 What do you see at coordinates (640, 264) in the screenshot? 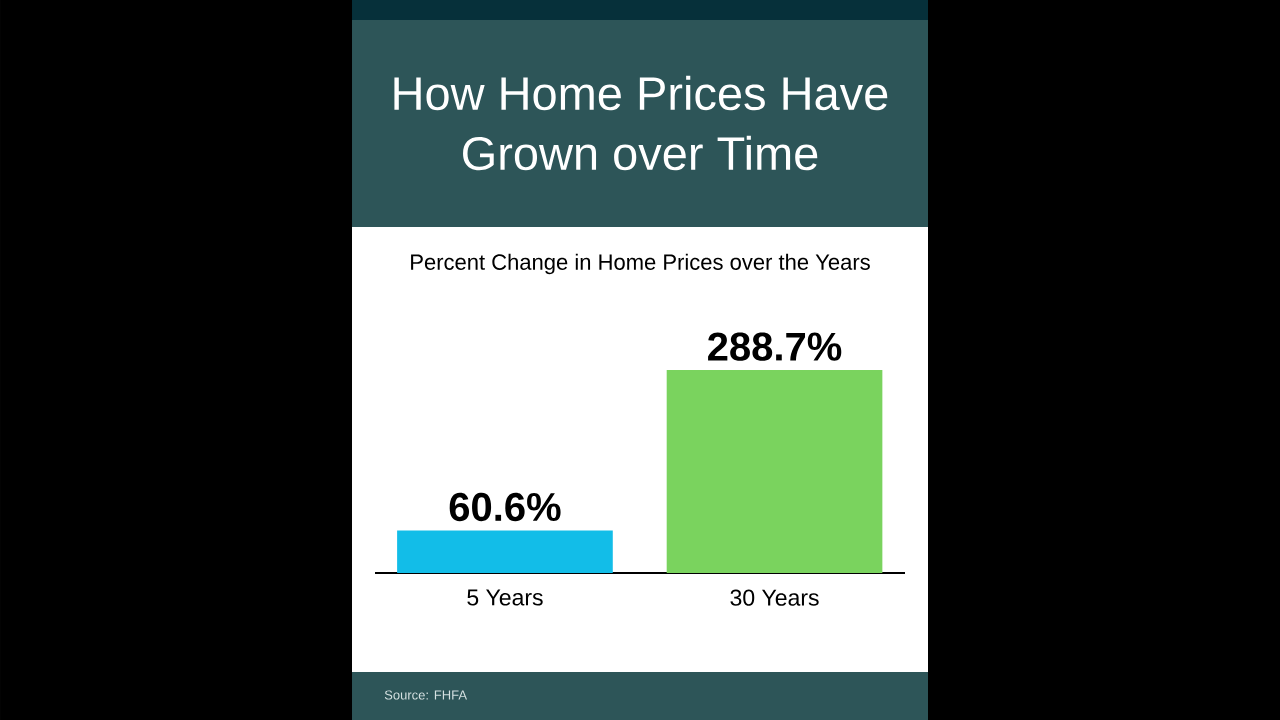
I see `chart-subtitle: Percent Change in Home Prices over the Years` at bounding box center [640, 264].